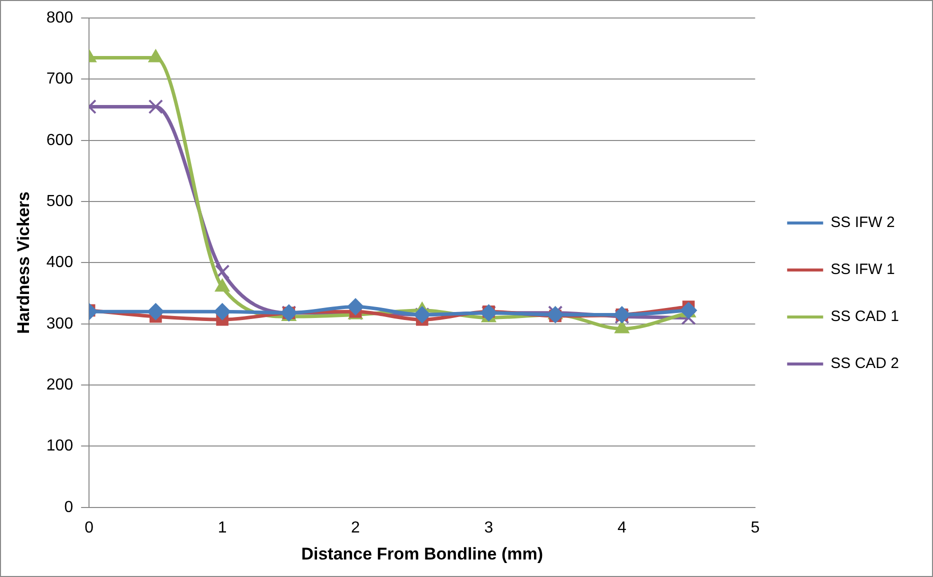 The width and height of the screenshot is (933, 577). Describe the element at coordinates (89, 527) in the screenshot. I see `x-tick-label: 0` at that location.